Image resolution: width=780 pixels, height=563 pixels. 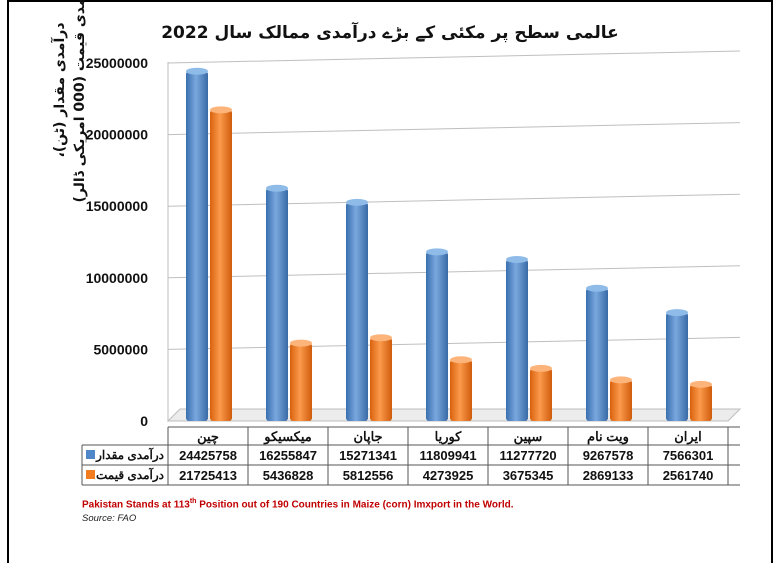 I want to click on y-tick-label: 0, so click(x=144, y=421).